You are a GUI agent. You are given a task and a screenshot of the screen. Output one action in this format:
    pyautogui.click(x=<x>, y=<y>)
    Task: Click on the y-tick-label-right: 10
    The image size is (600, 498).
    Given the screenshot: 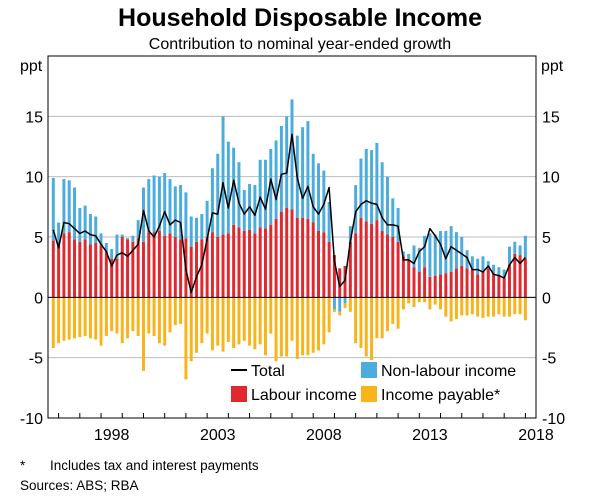 What is the action you would take?
    pyautogui.click(x=551, y=178)
    